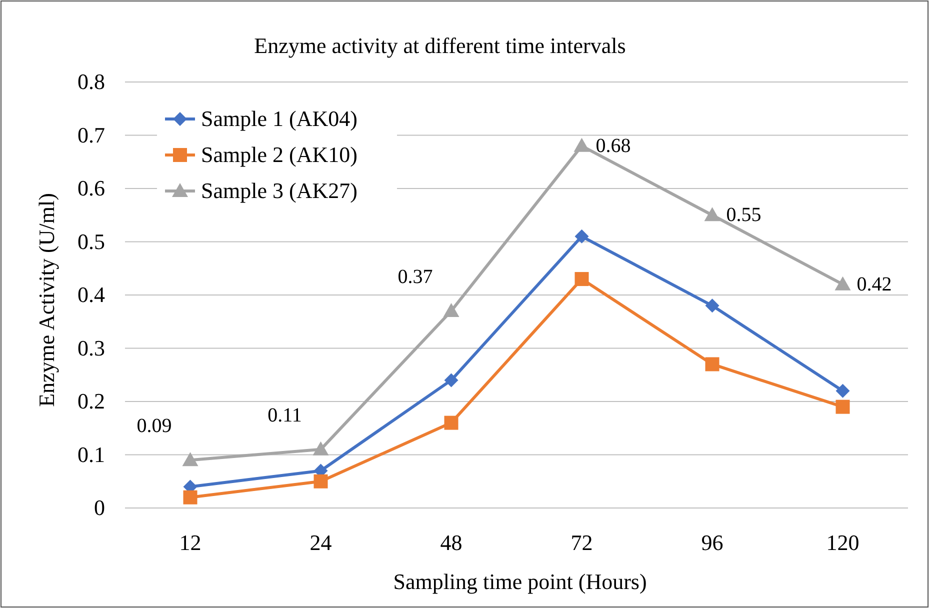 Image resolution: width=929 pixels, height=608 pixels. Describe the element at coordinates (91, 81) in the screenshot. I see `y-tick-label: 0.8` at that location.